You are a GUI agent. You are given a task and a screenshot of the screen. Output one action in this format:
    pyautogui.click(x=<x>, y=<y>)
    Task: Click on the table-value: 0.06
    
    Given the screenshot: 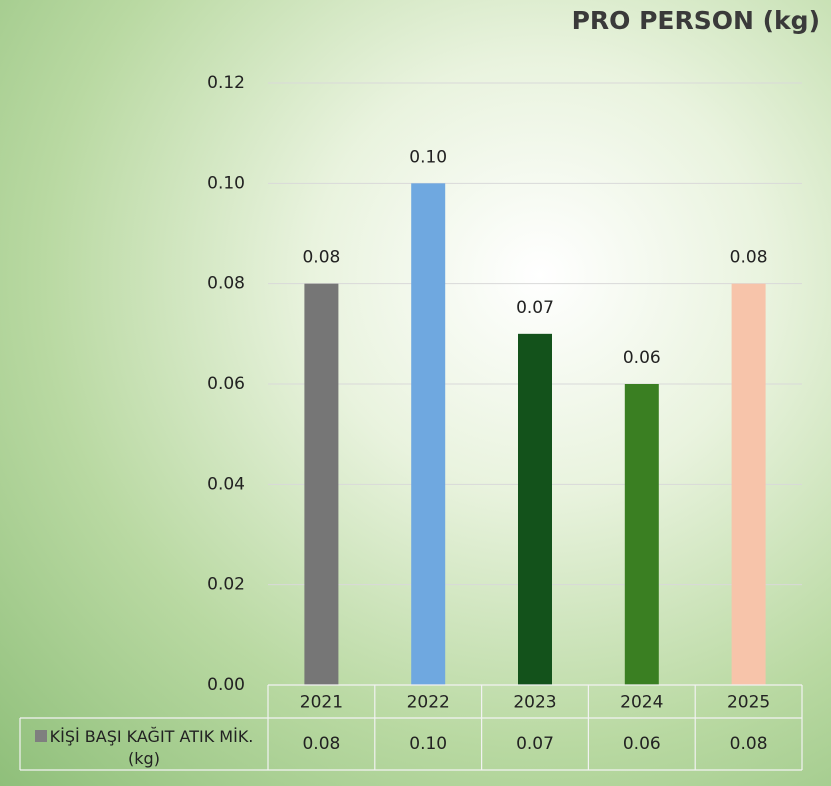 What is the action you would take?
    pyautogui.click(x=642, y=744)
    